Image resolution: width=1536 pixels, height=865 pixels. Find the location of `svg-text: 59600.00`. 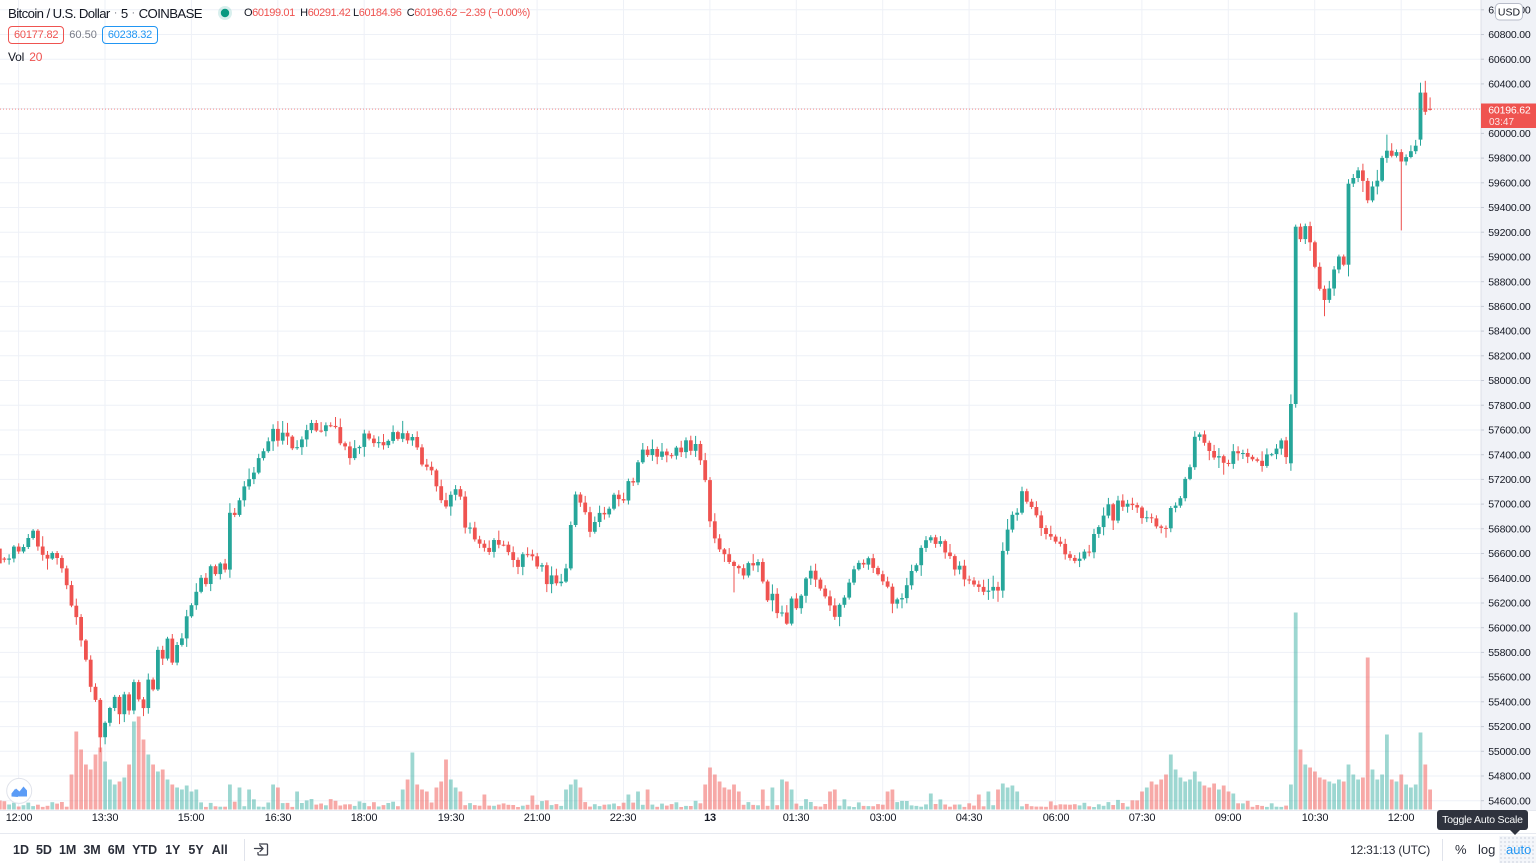

svg-text: 59600.00 is located at coordinates (1509, 183).